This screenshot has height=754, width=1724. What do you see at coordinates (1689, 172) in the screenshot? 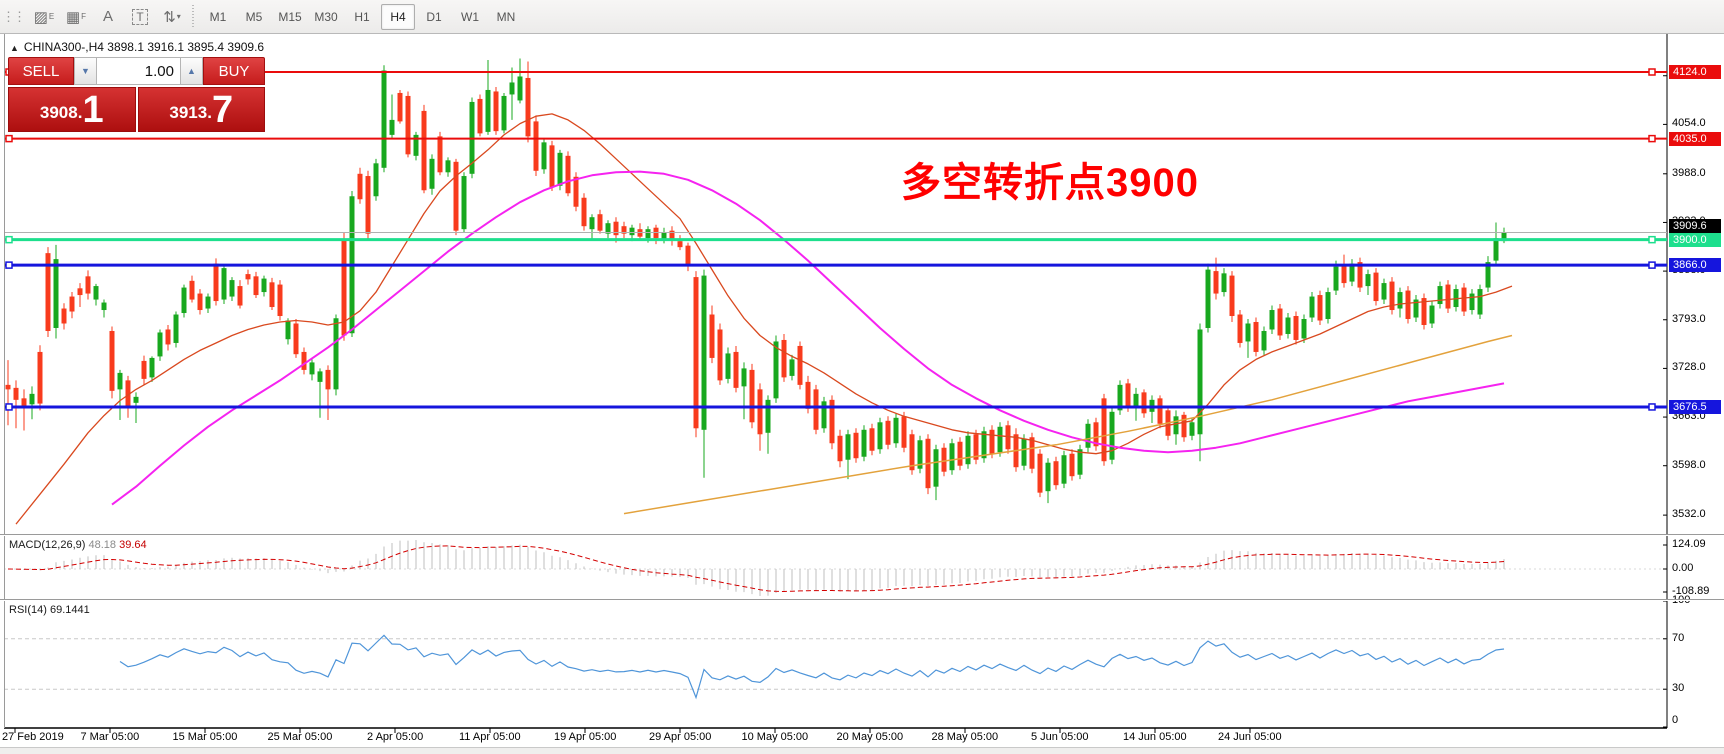
I see `price-axis-tick: 3988.0` at bounding box center [1689, 172].